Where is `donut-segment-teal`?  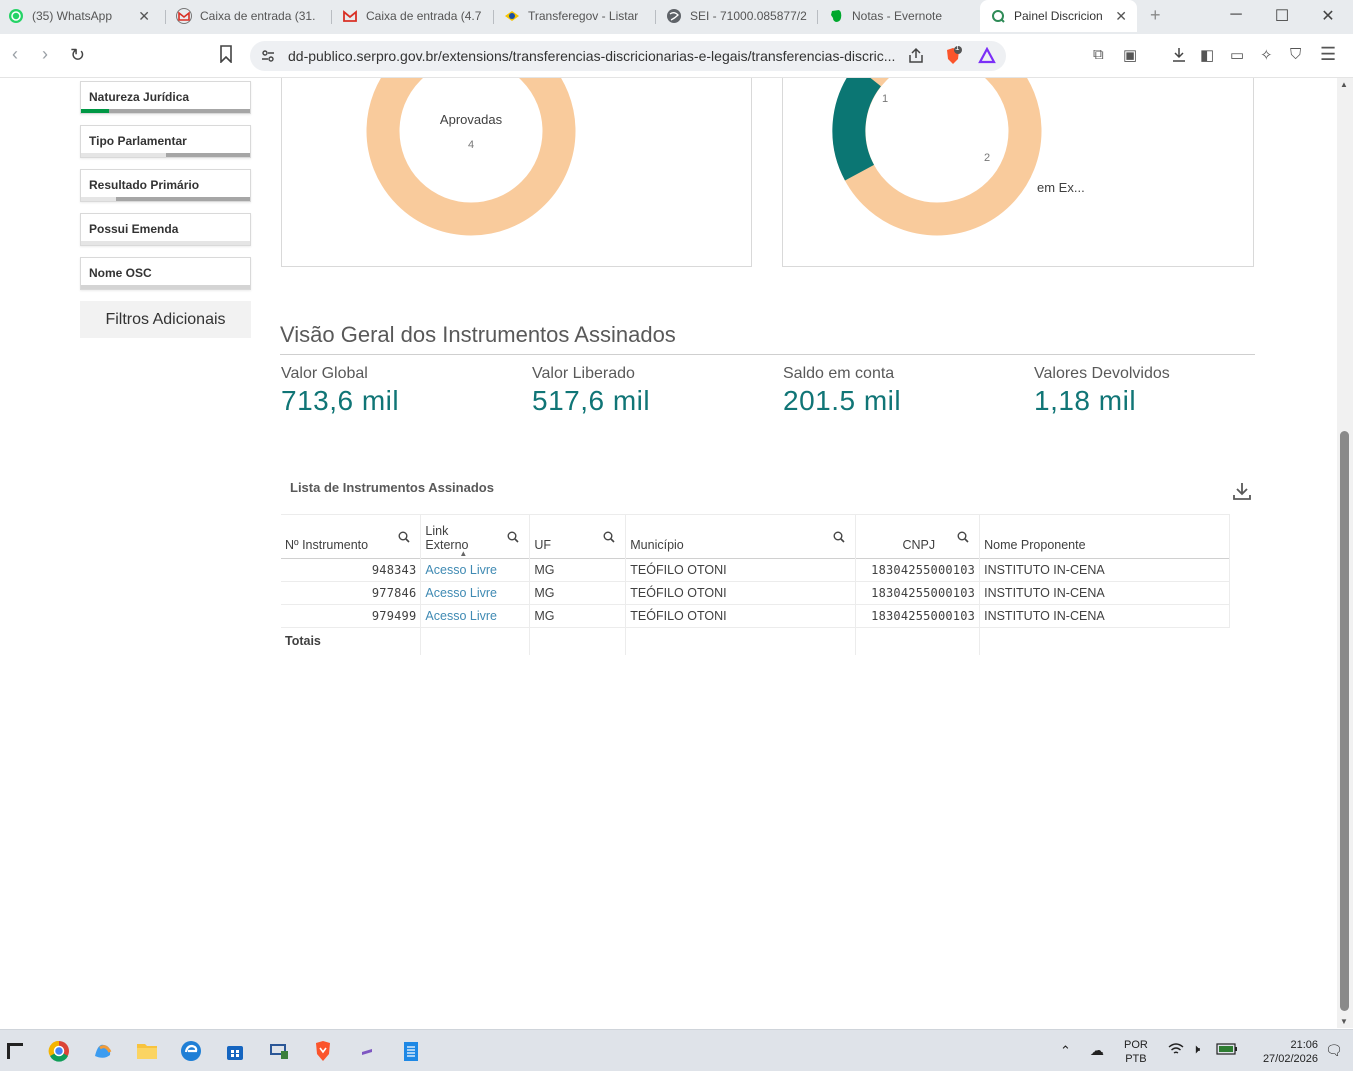 donut-segment-teal is located at coordinates (857, 129).